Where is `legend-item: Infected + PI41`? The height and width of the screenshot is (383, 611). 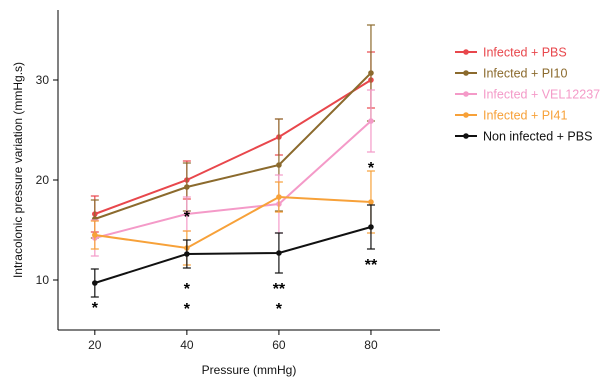
legend-item: Infected + PI41 is located at coordinates (511, 116).